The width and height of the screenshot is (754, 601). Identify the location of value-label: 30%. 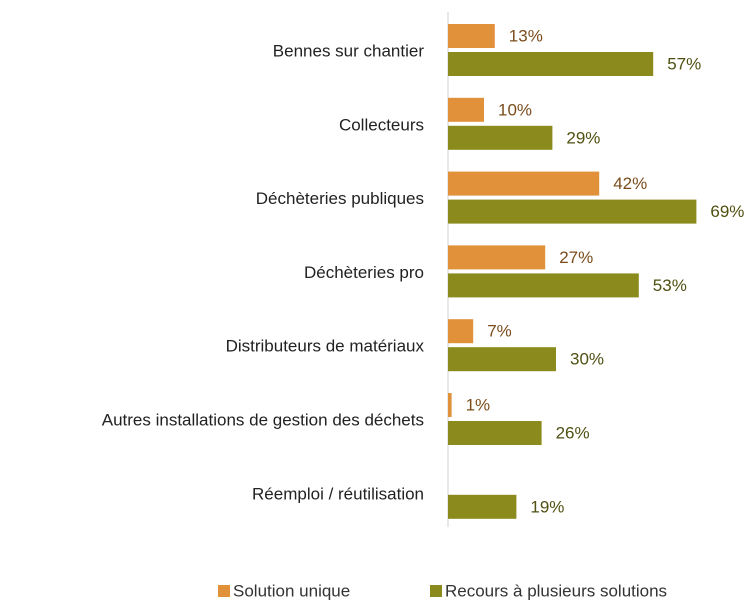
(587, 359).